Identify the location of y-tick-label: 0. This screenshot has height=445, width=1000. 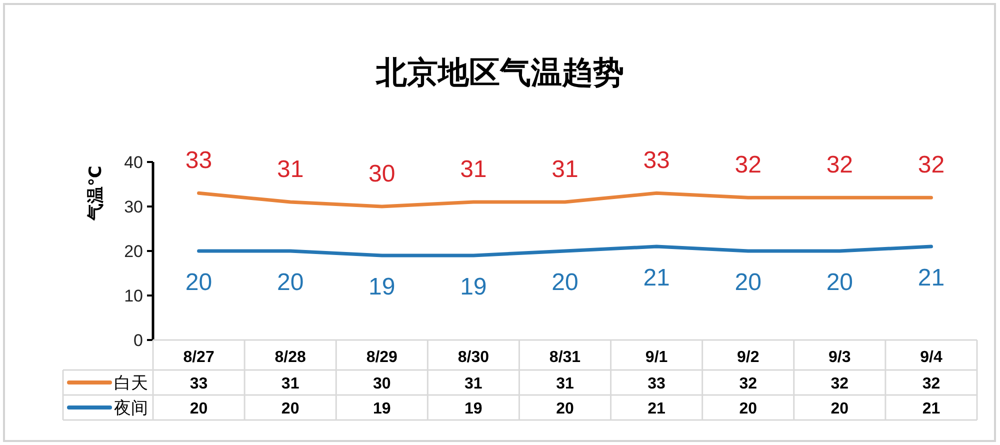
(138, 340).